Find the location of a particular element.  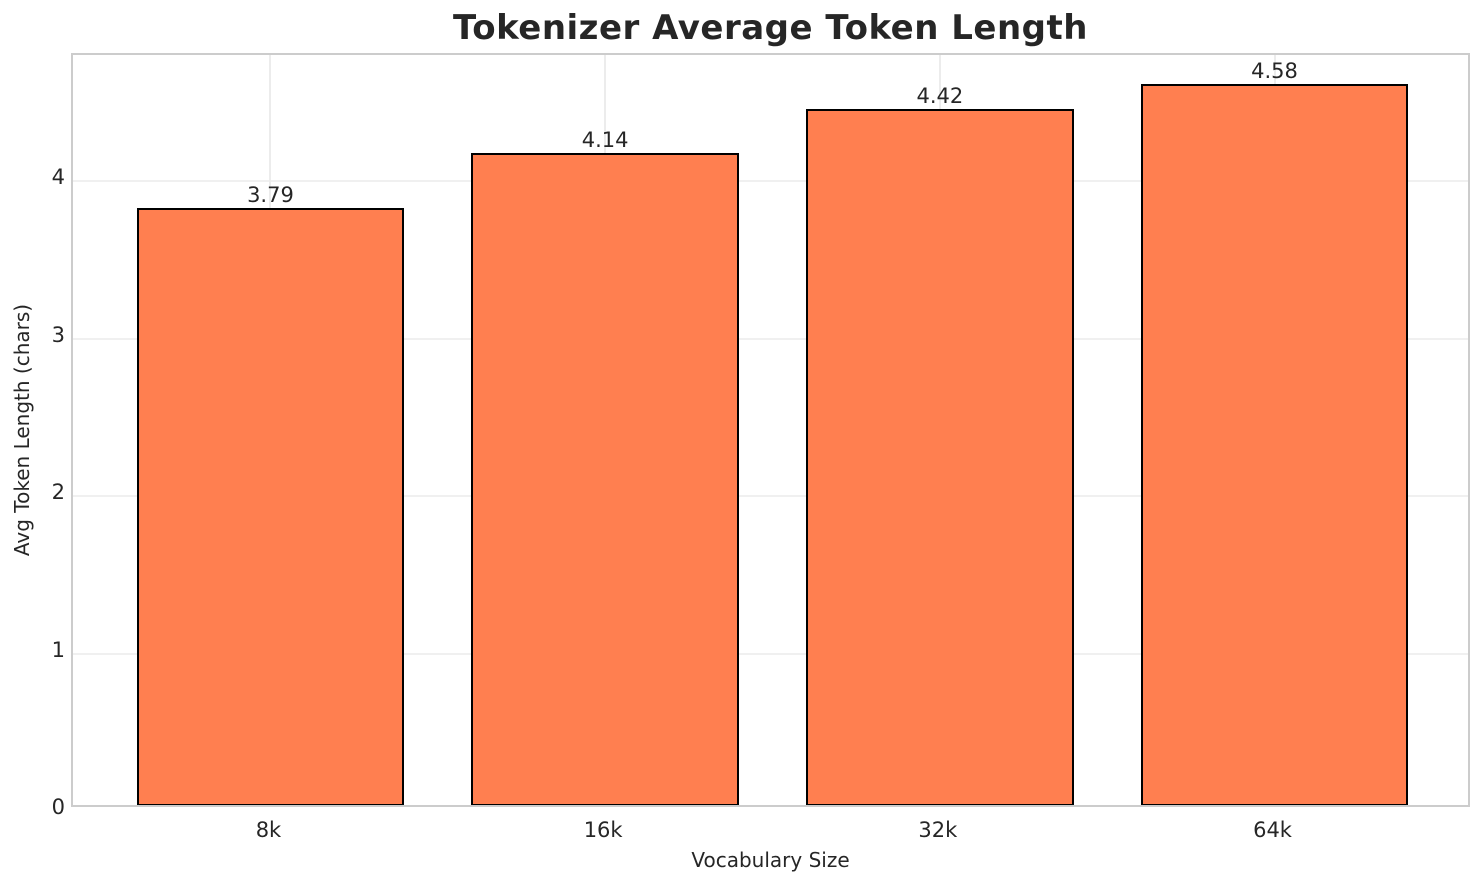

bar-value-label-16k: 4.14 is located at coordinates (605, 140).